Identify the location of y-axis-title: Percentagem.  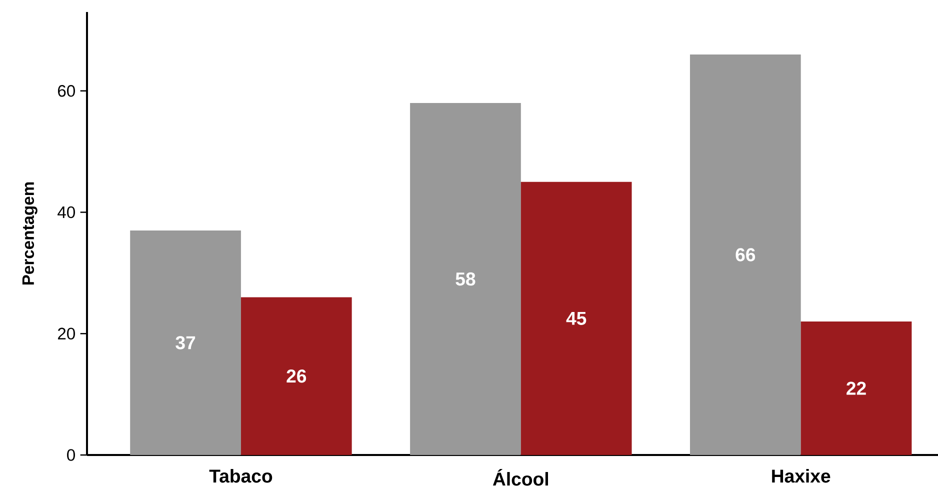
(30, 233).